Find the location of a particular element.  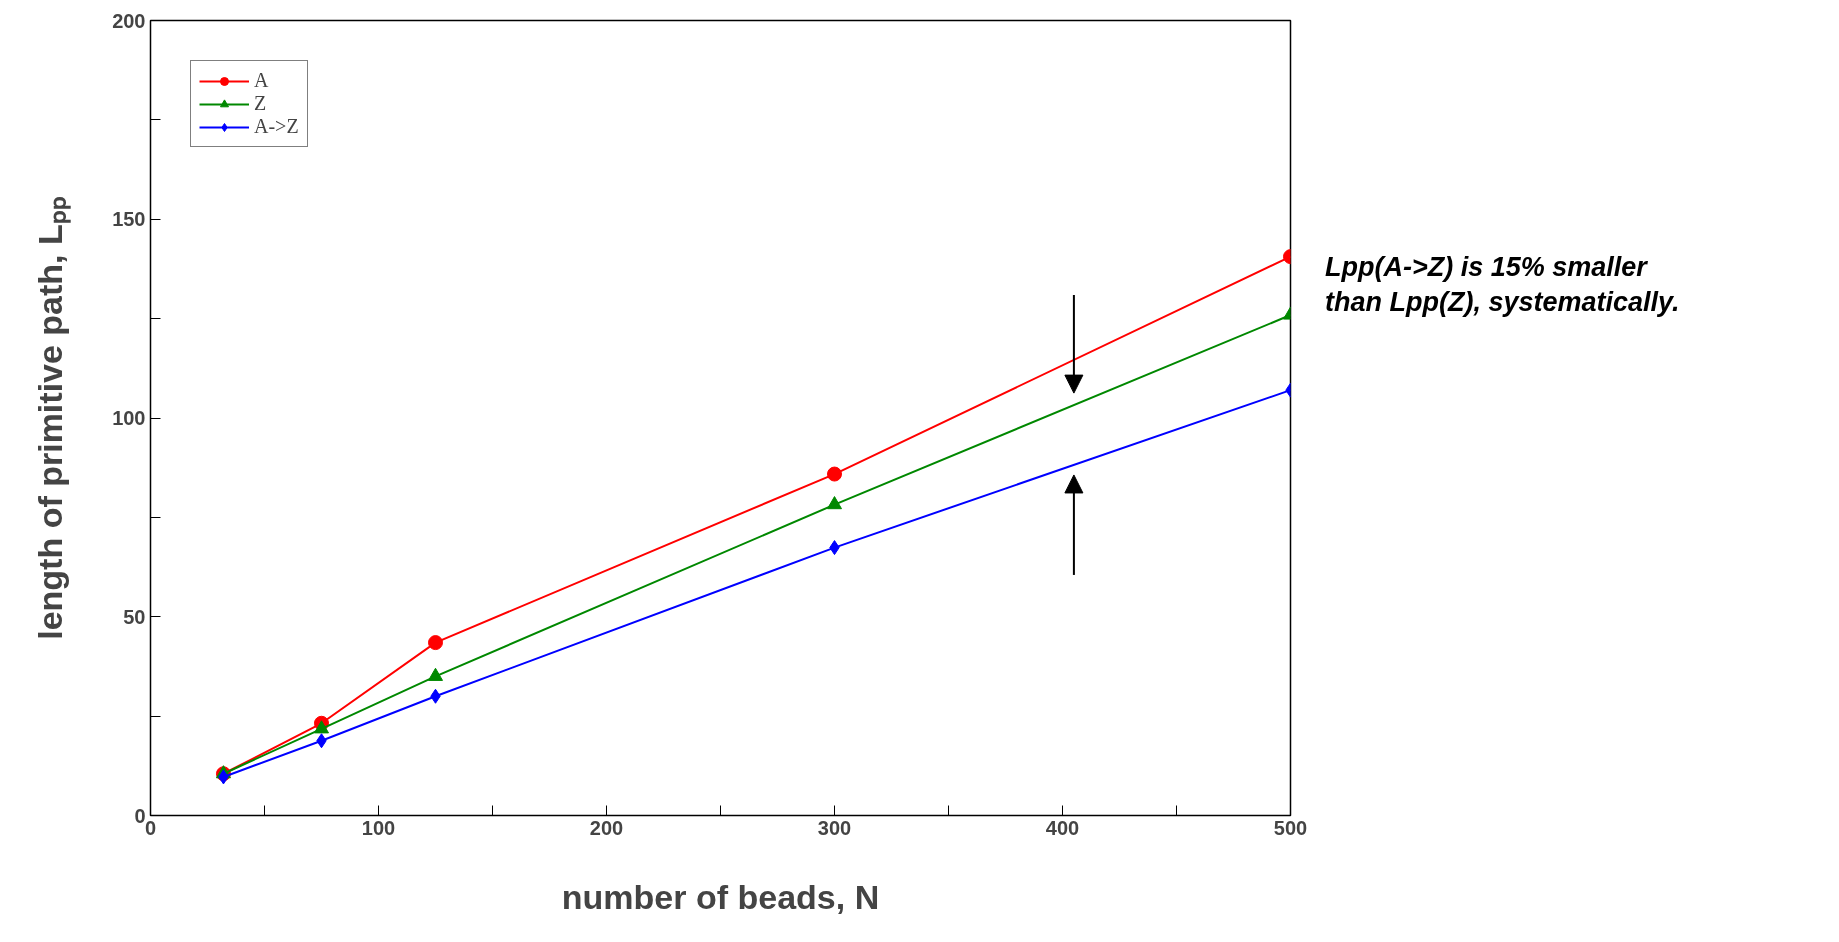

y-tick-label: 50 is located at coordinates (134, 616).